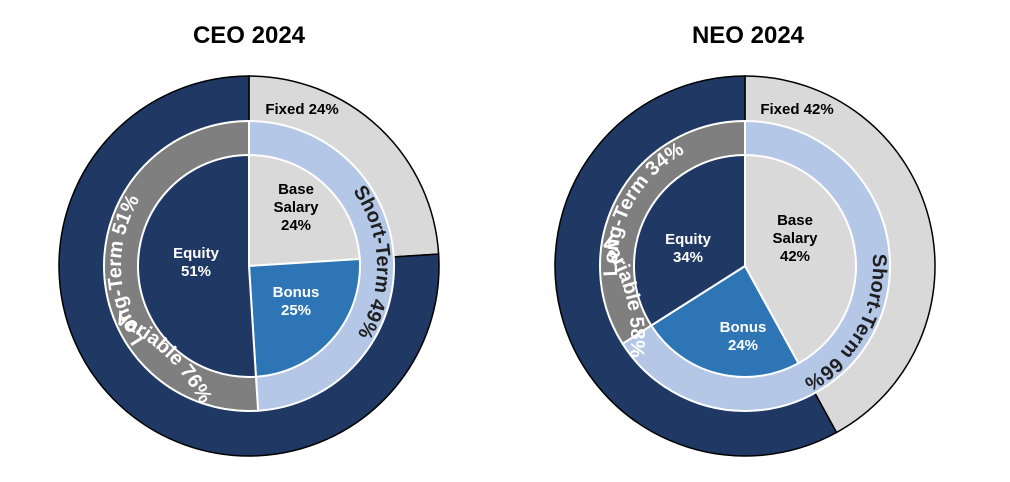 The image size is (1010, 482). I want to click on chart-title-neo: NEO 2024, so click(748, 35).